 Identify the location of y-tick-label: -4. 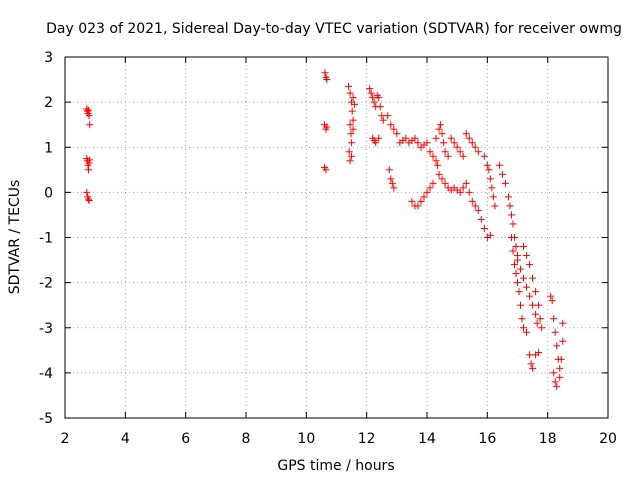
(46, 374).